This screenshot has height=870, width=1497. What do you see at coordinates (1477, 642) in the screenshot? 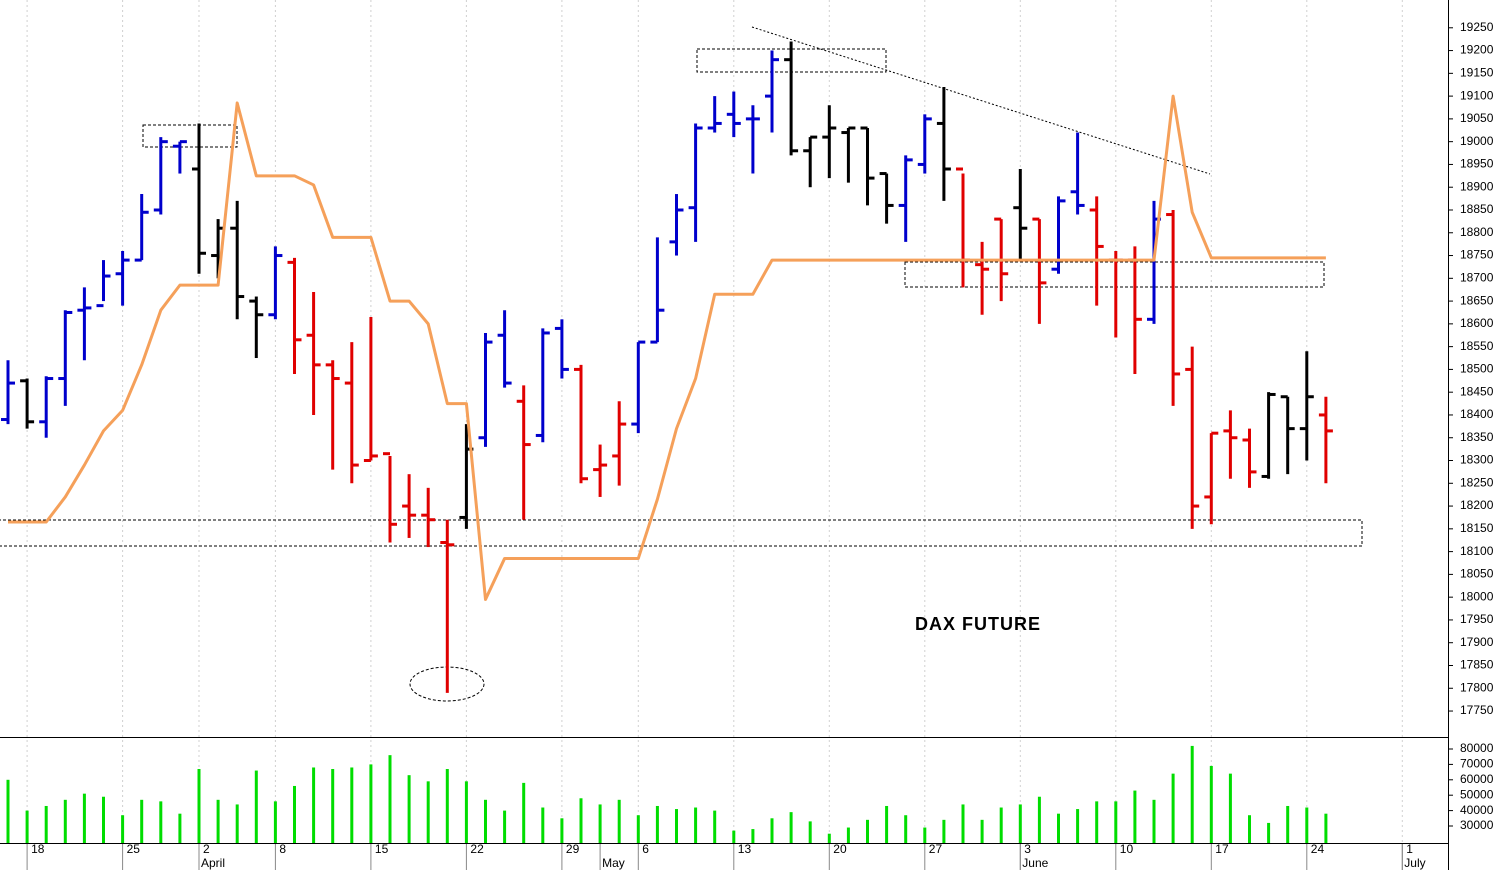
I see `y-tick-label: 17900` at bounding box center [1477, 642].